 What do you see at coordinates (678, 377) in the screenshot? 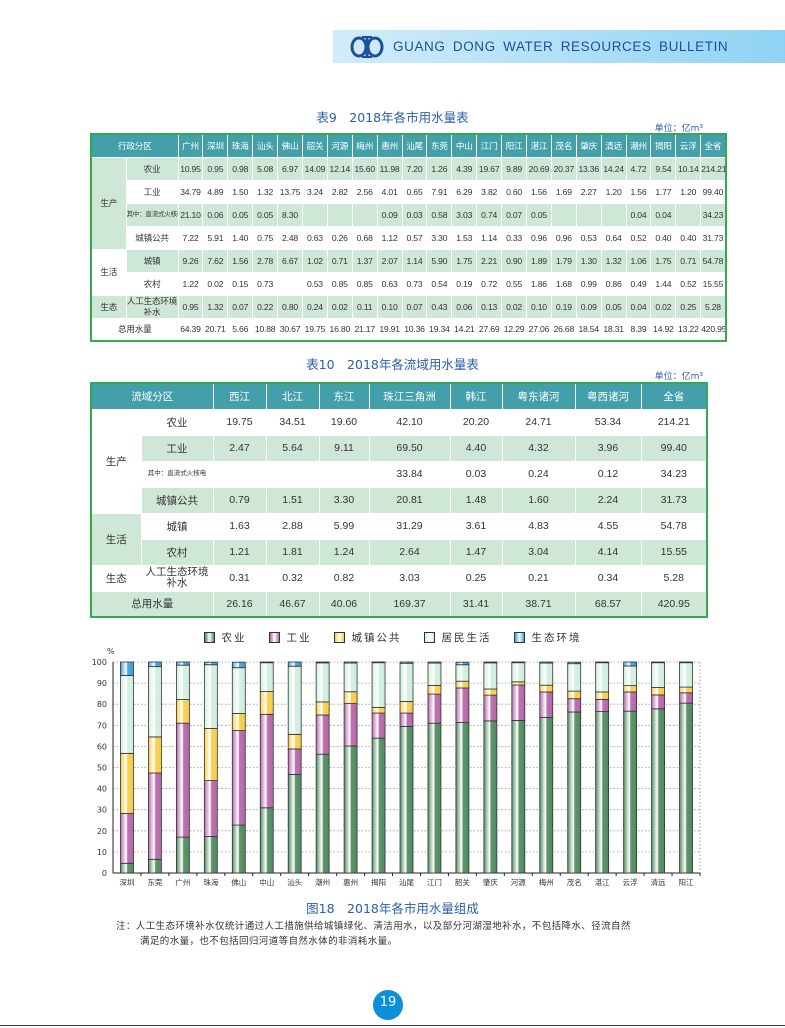
I see `table10-unit: 单位：亿m³` at bounding box center [678, 377].